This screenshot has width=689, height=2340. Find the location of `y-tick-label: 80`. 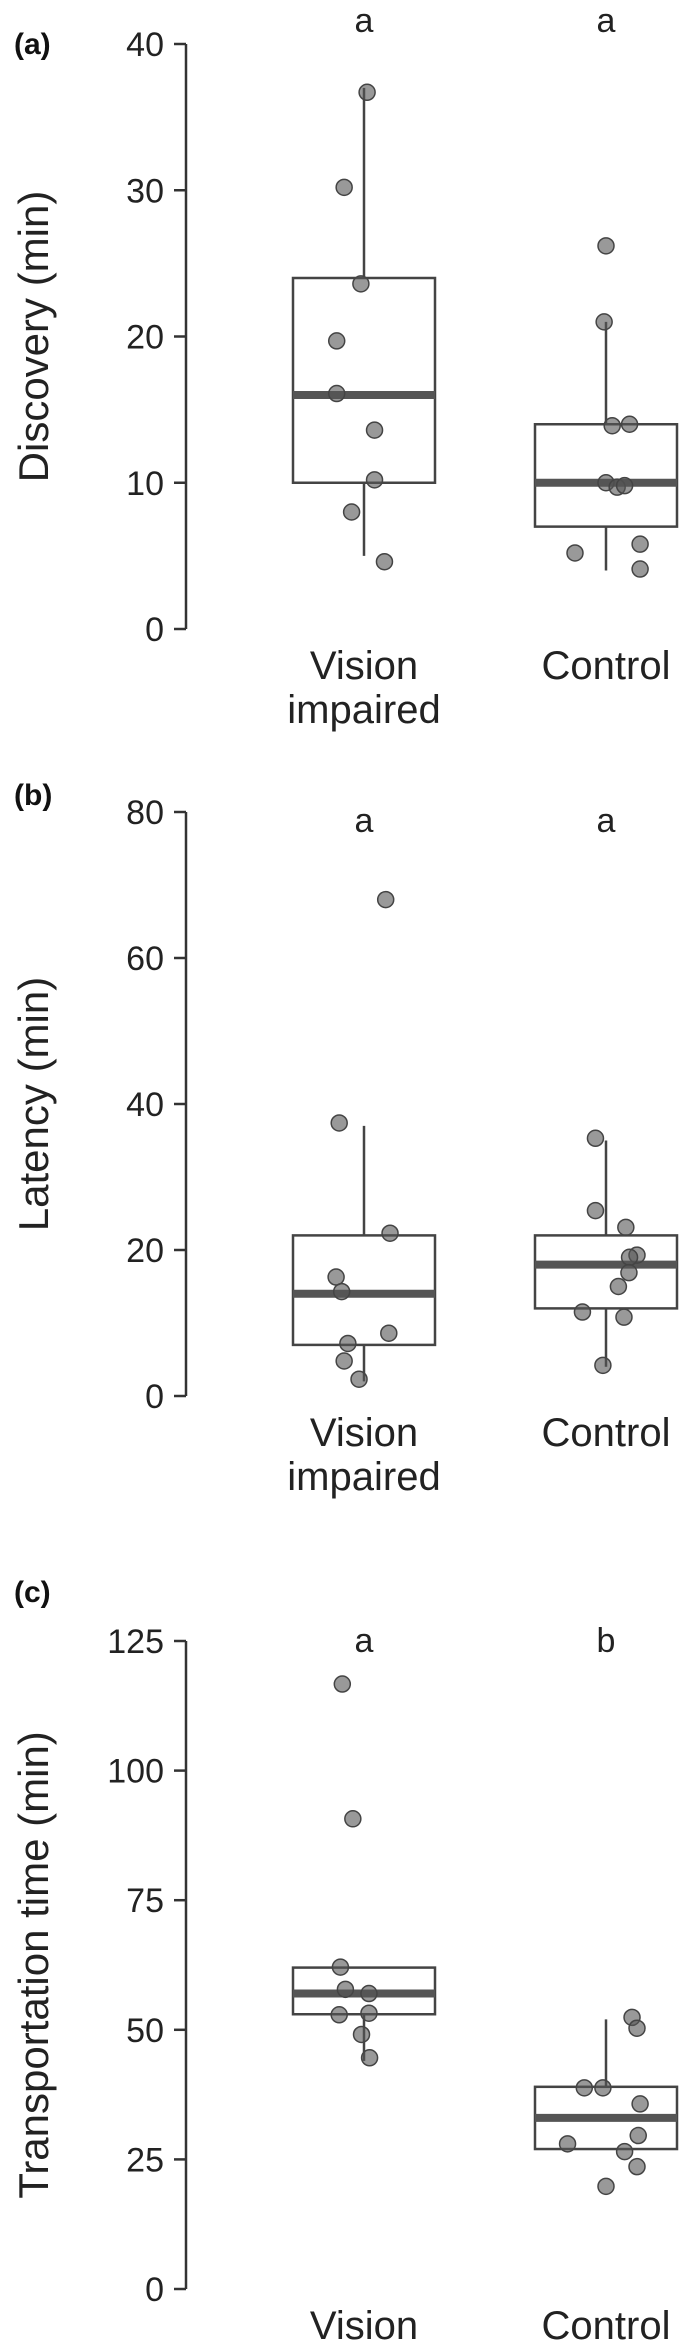

y-tick-label: 80 is located at coordinates (145, 813).